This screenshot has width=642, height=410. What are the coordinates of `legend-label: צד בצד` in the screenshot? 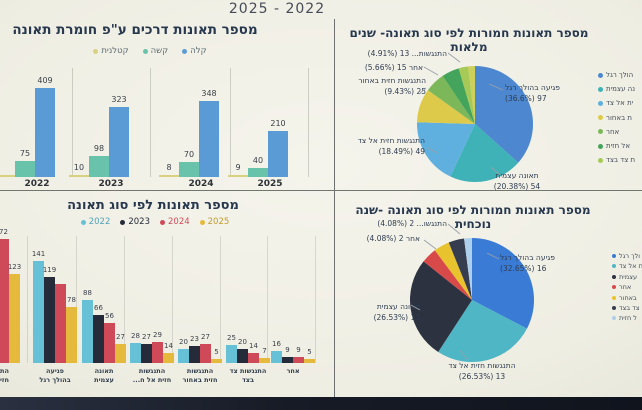 It's located at (629, 308).